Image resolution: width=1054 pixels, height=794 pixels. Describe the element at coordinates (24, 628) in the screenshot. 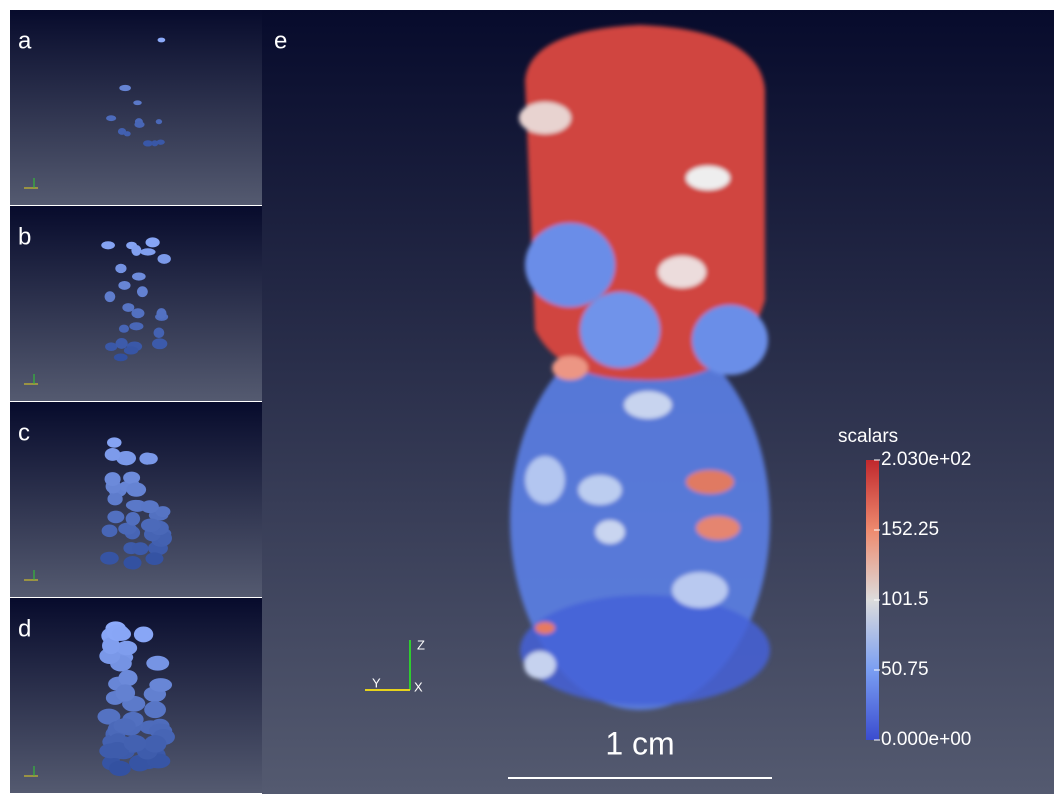

I see `panel-label: d` at that location.